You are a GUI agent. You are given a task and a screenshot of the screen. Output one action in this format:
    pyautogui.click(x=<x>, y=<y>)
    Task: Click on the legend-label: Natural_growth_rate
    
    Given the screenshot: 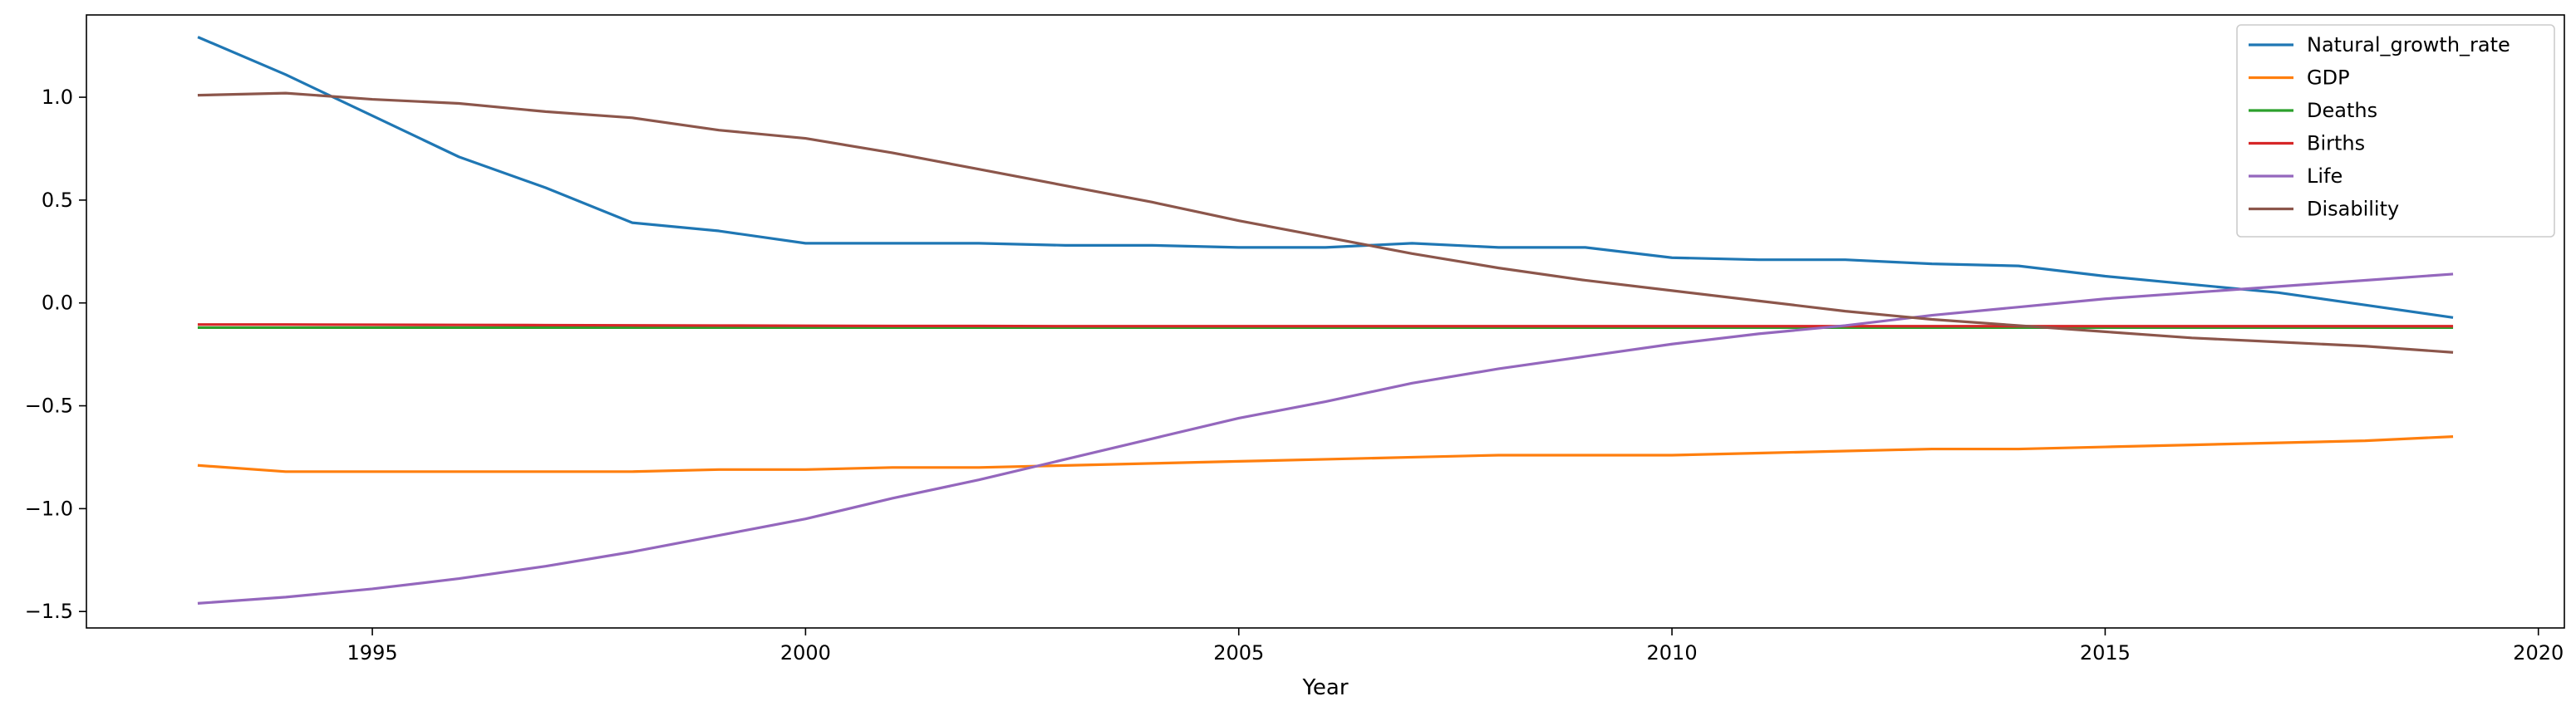 What is the action you would take?
    pyautogui.click(x=2408, y=44)
    